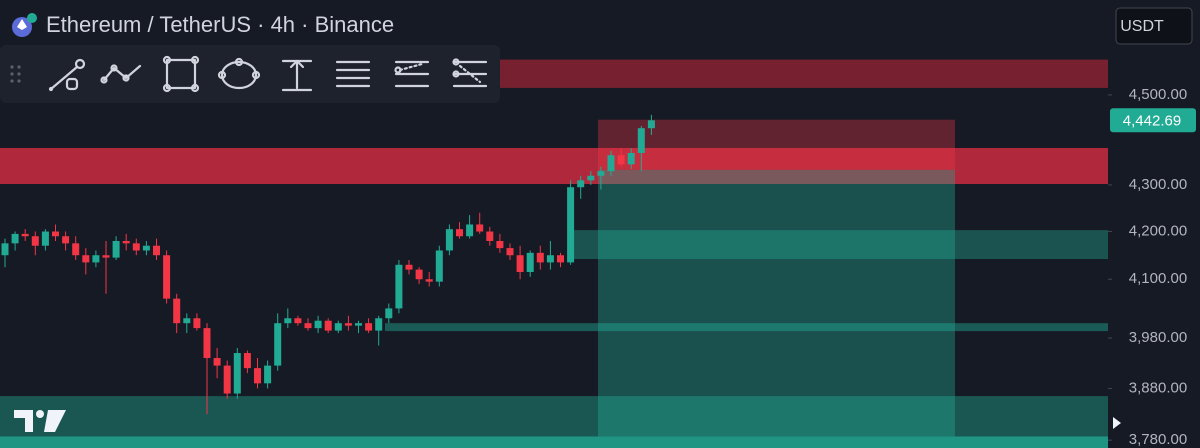  Describe the element at coordinates (353, 74) in the screenshot. I see `fib-tool` at that location.